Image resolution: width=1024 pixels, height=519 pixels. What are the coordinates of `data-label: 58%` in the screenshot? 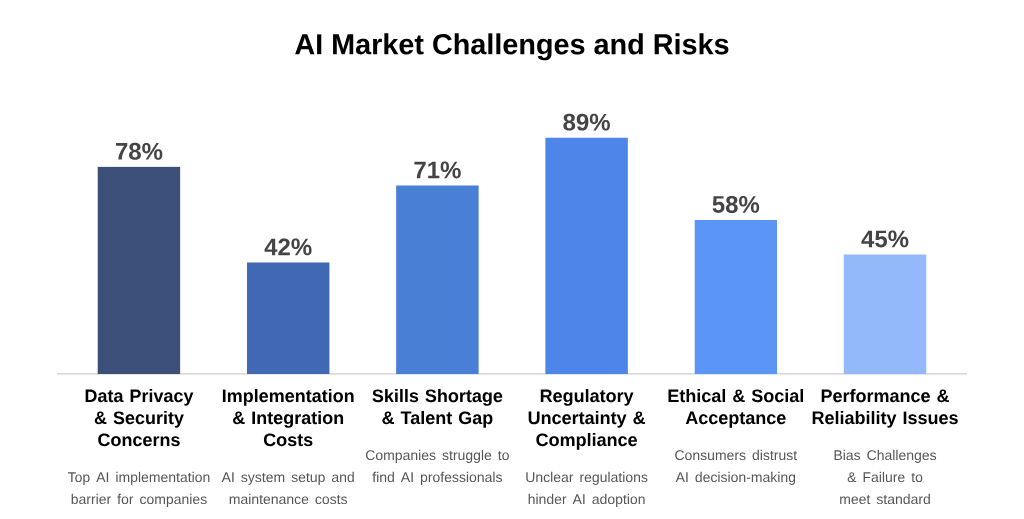 It's located at (736, 204).